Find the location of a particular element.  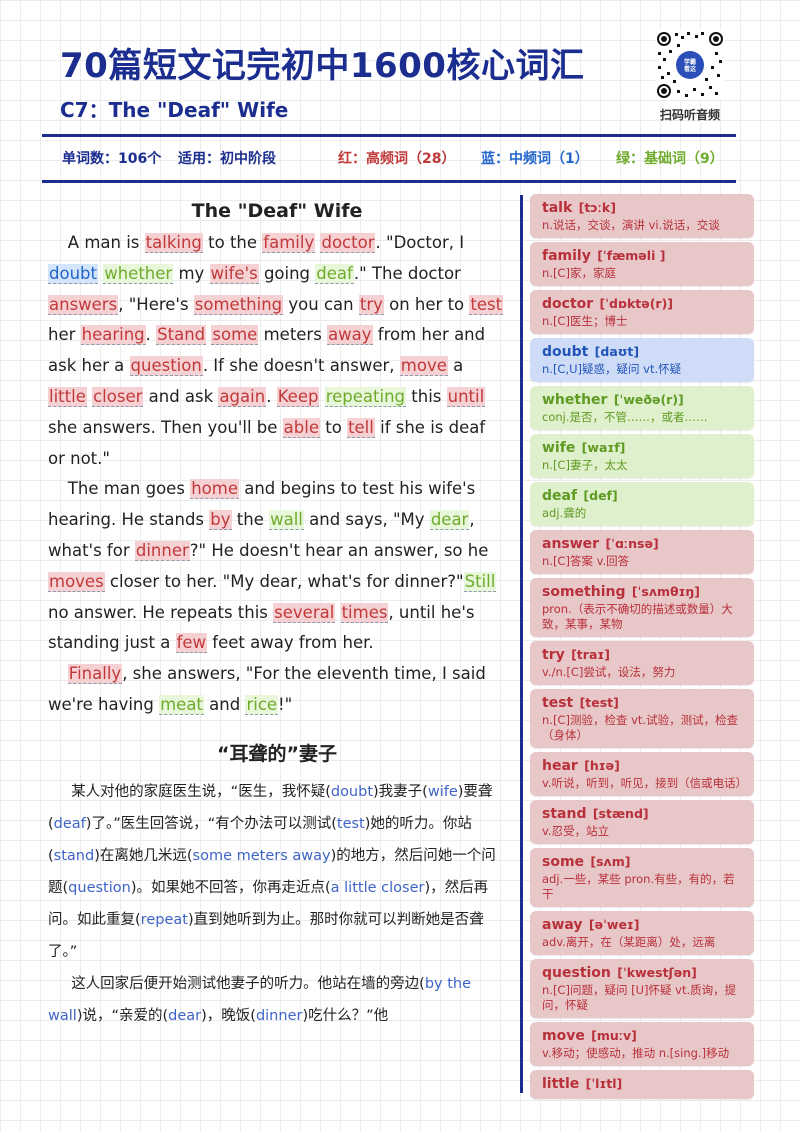

vocab-word-red: able is located at coordinates (301, 427).